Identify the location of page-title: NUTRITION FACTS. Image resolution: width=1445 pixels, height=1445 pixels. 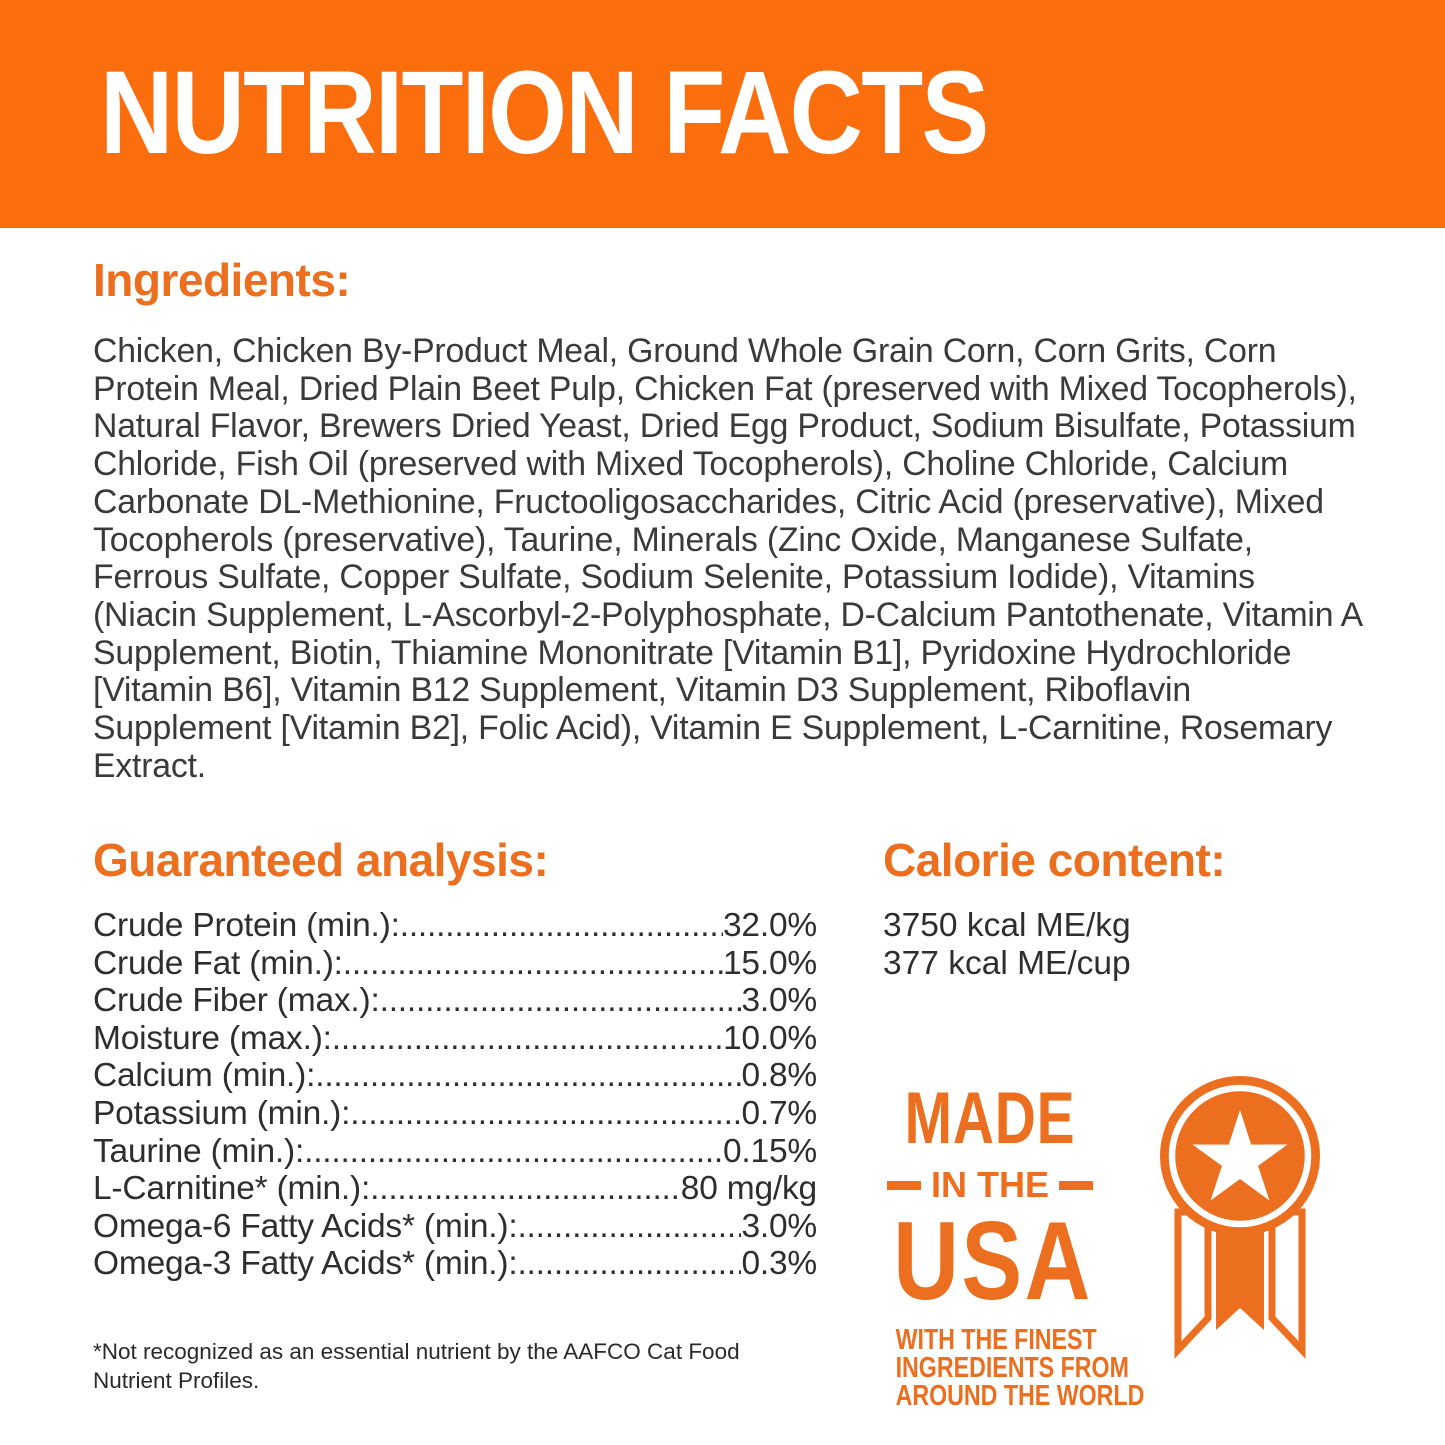
(544, 113).